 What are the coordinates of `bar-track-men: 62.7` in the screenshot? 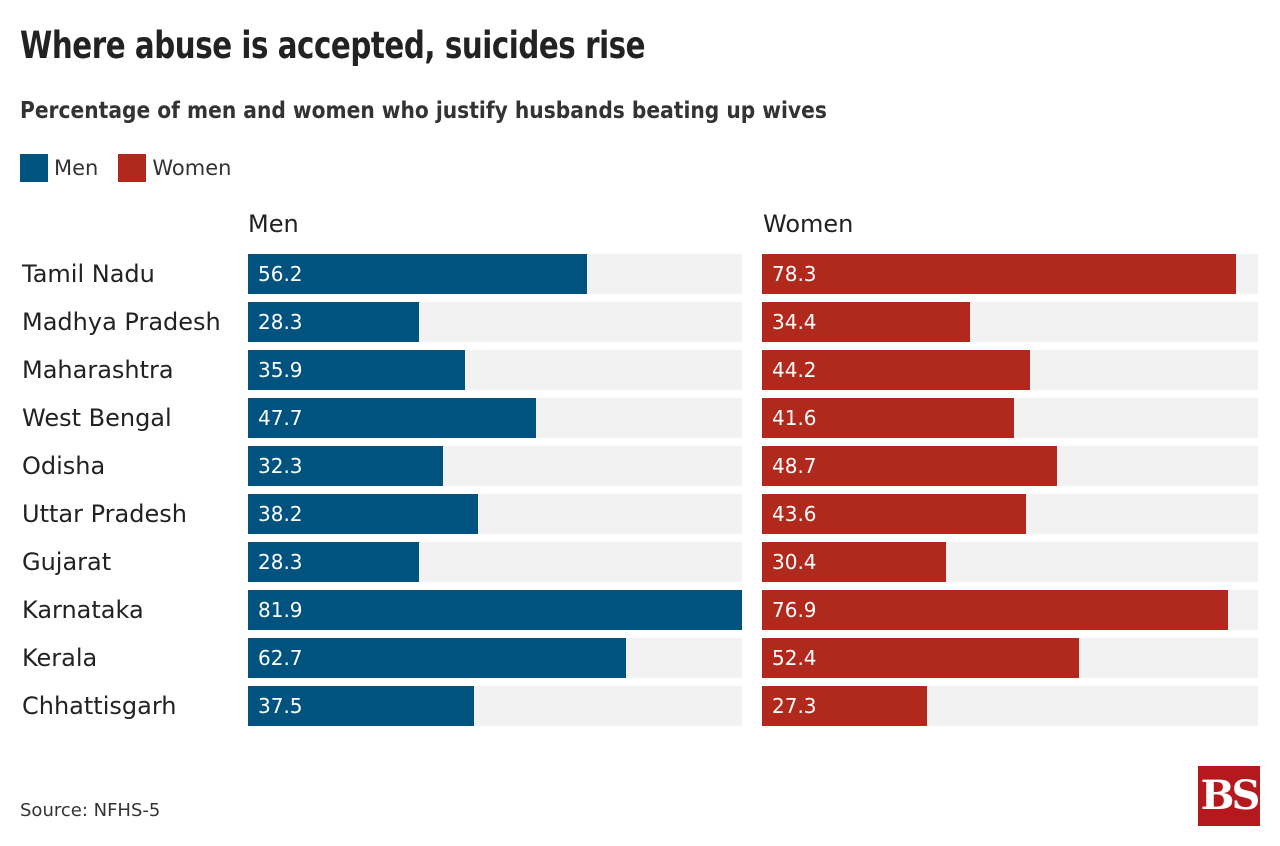 It's located at (495, 658).